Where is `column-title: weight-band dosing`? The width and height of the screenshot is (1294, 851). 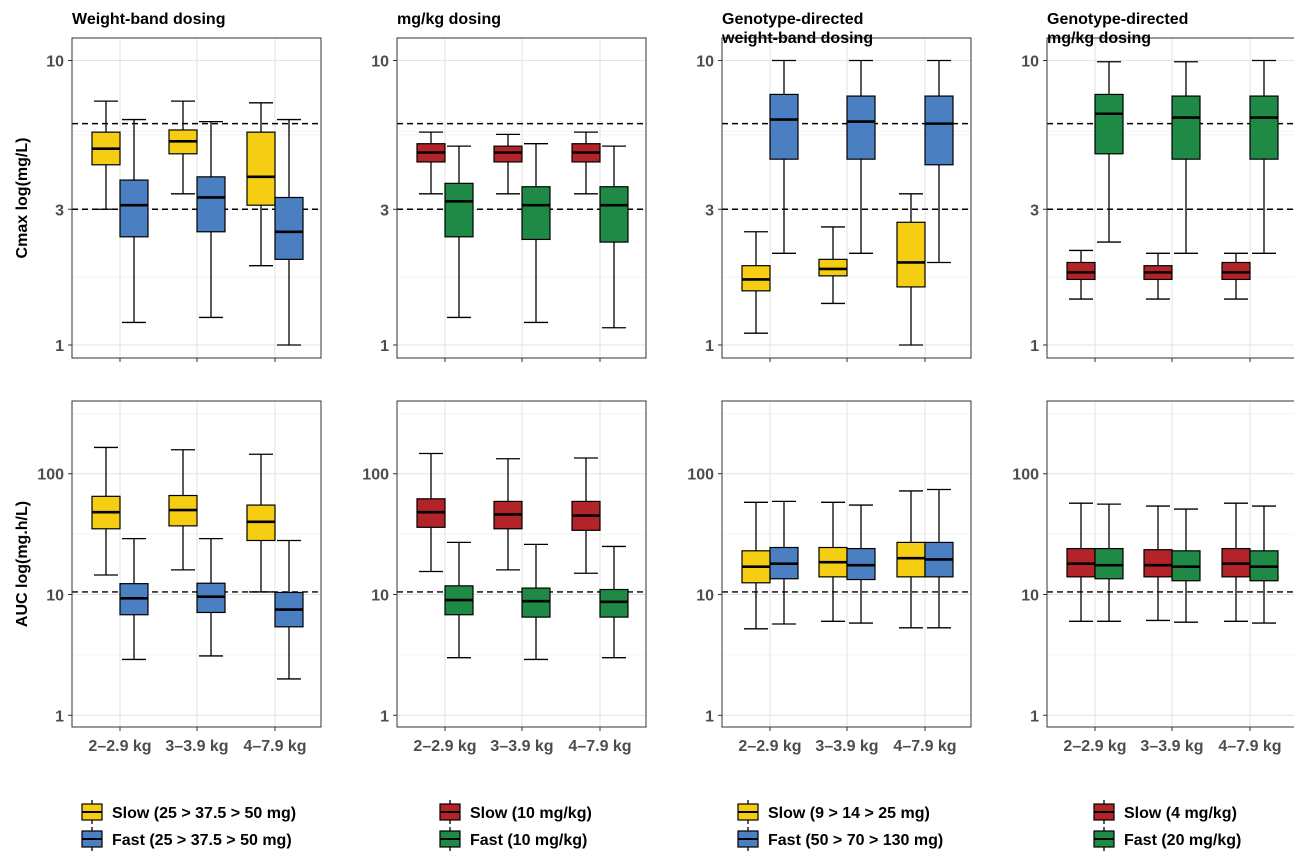
column-title: weight-band dosing is located at coordinates (797, 38).